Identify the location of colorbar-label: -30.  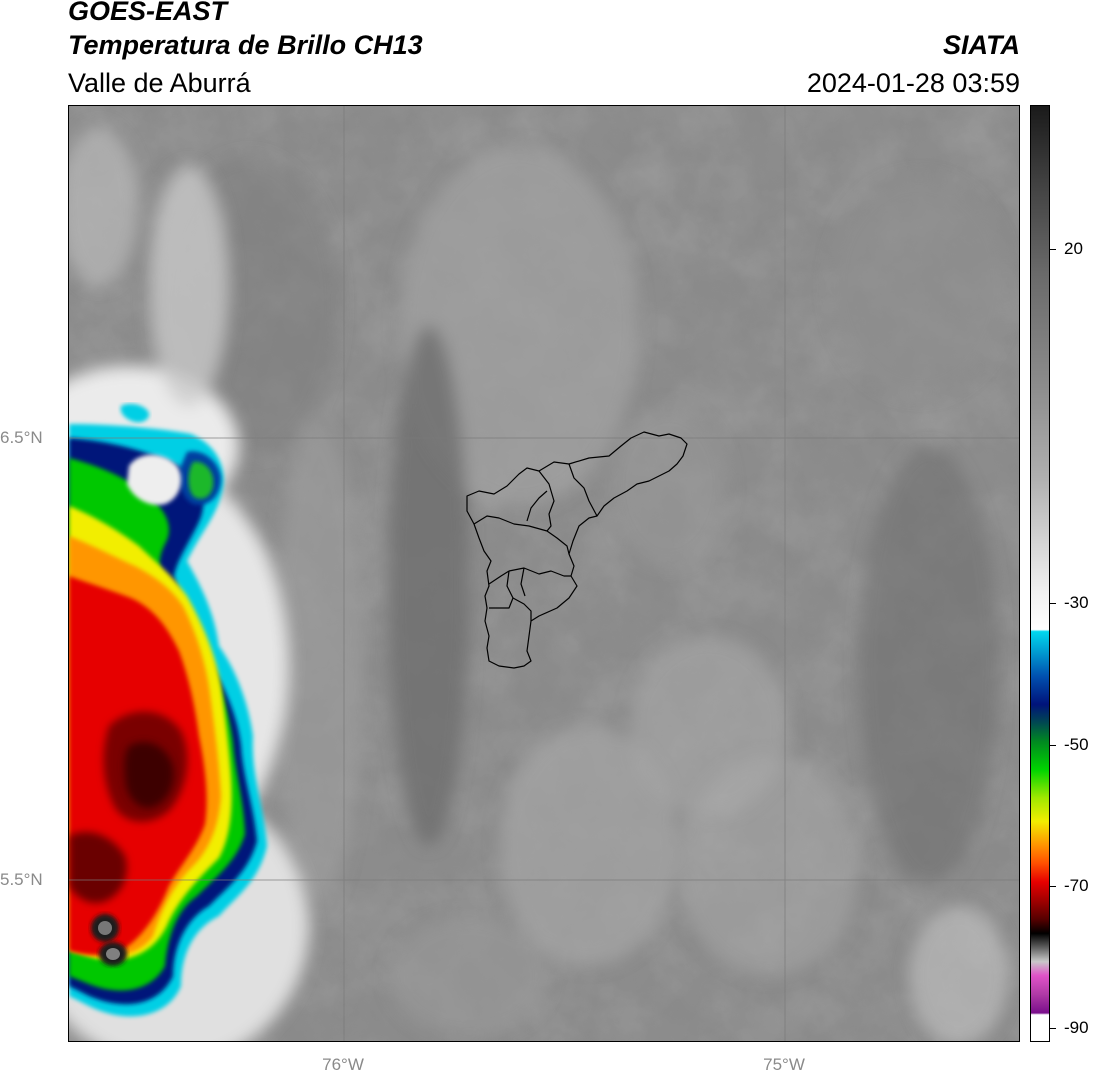
(1076, 602).